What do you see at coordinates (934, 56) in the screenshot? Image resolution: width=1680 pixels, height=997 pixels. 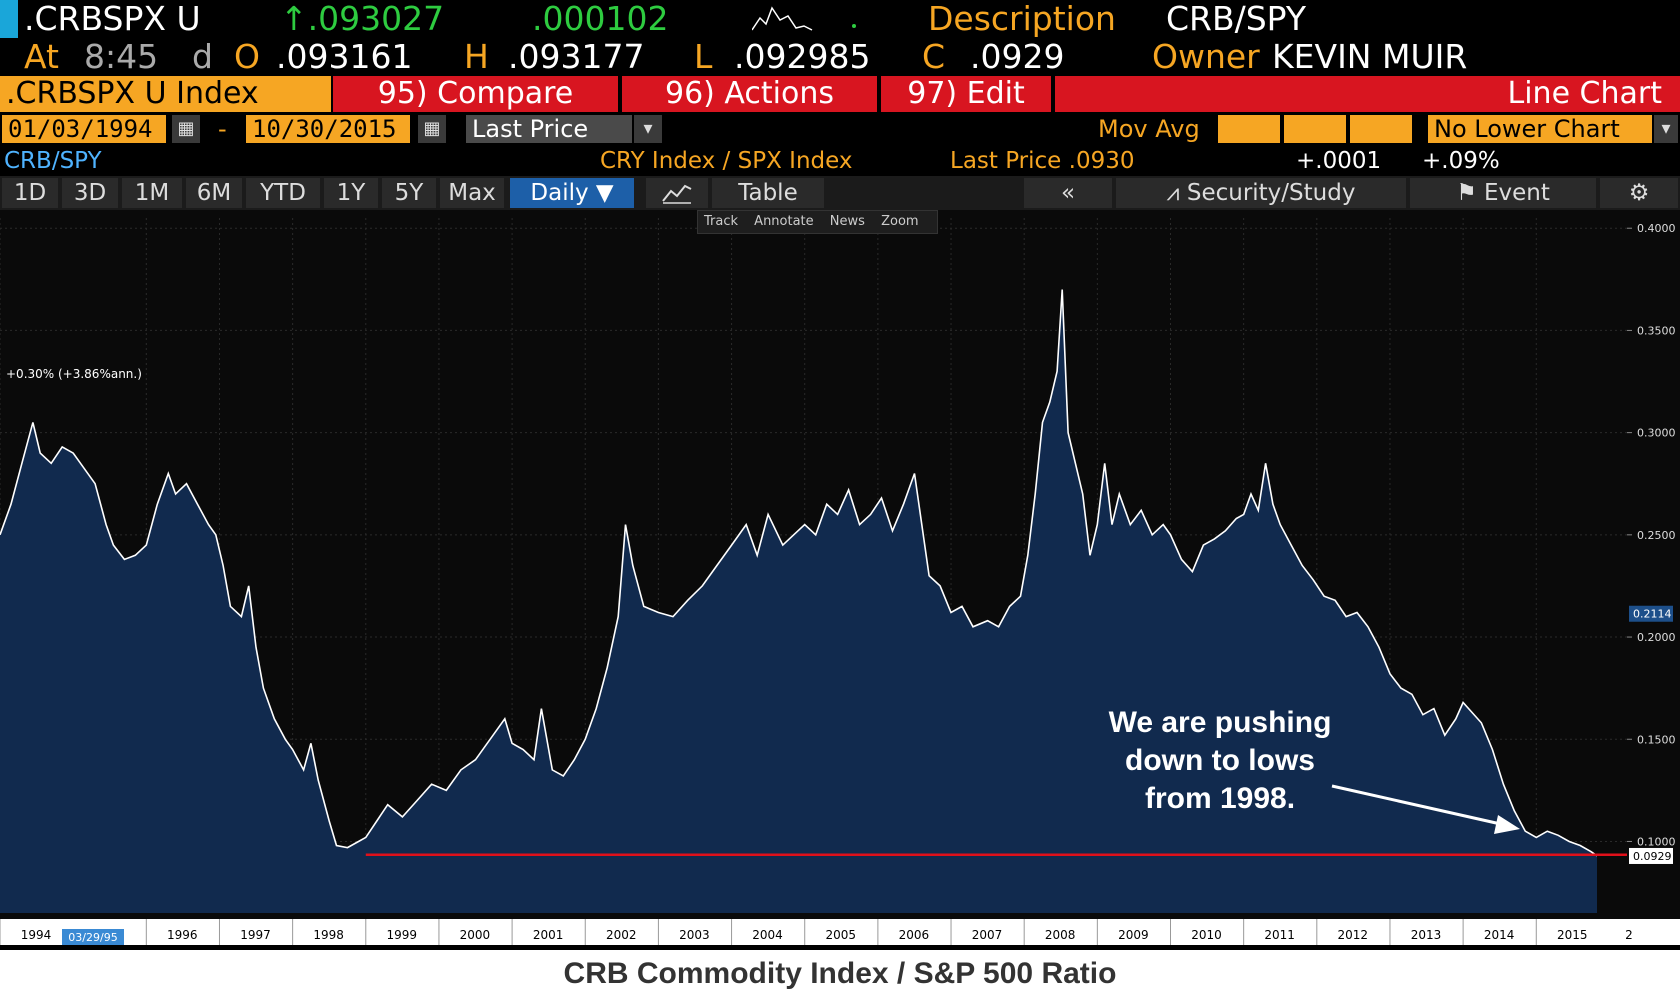 I see `close-label: C` at bounding box center [934, 56].